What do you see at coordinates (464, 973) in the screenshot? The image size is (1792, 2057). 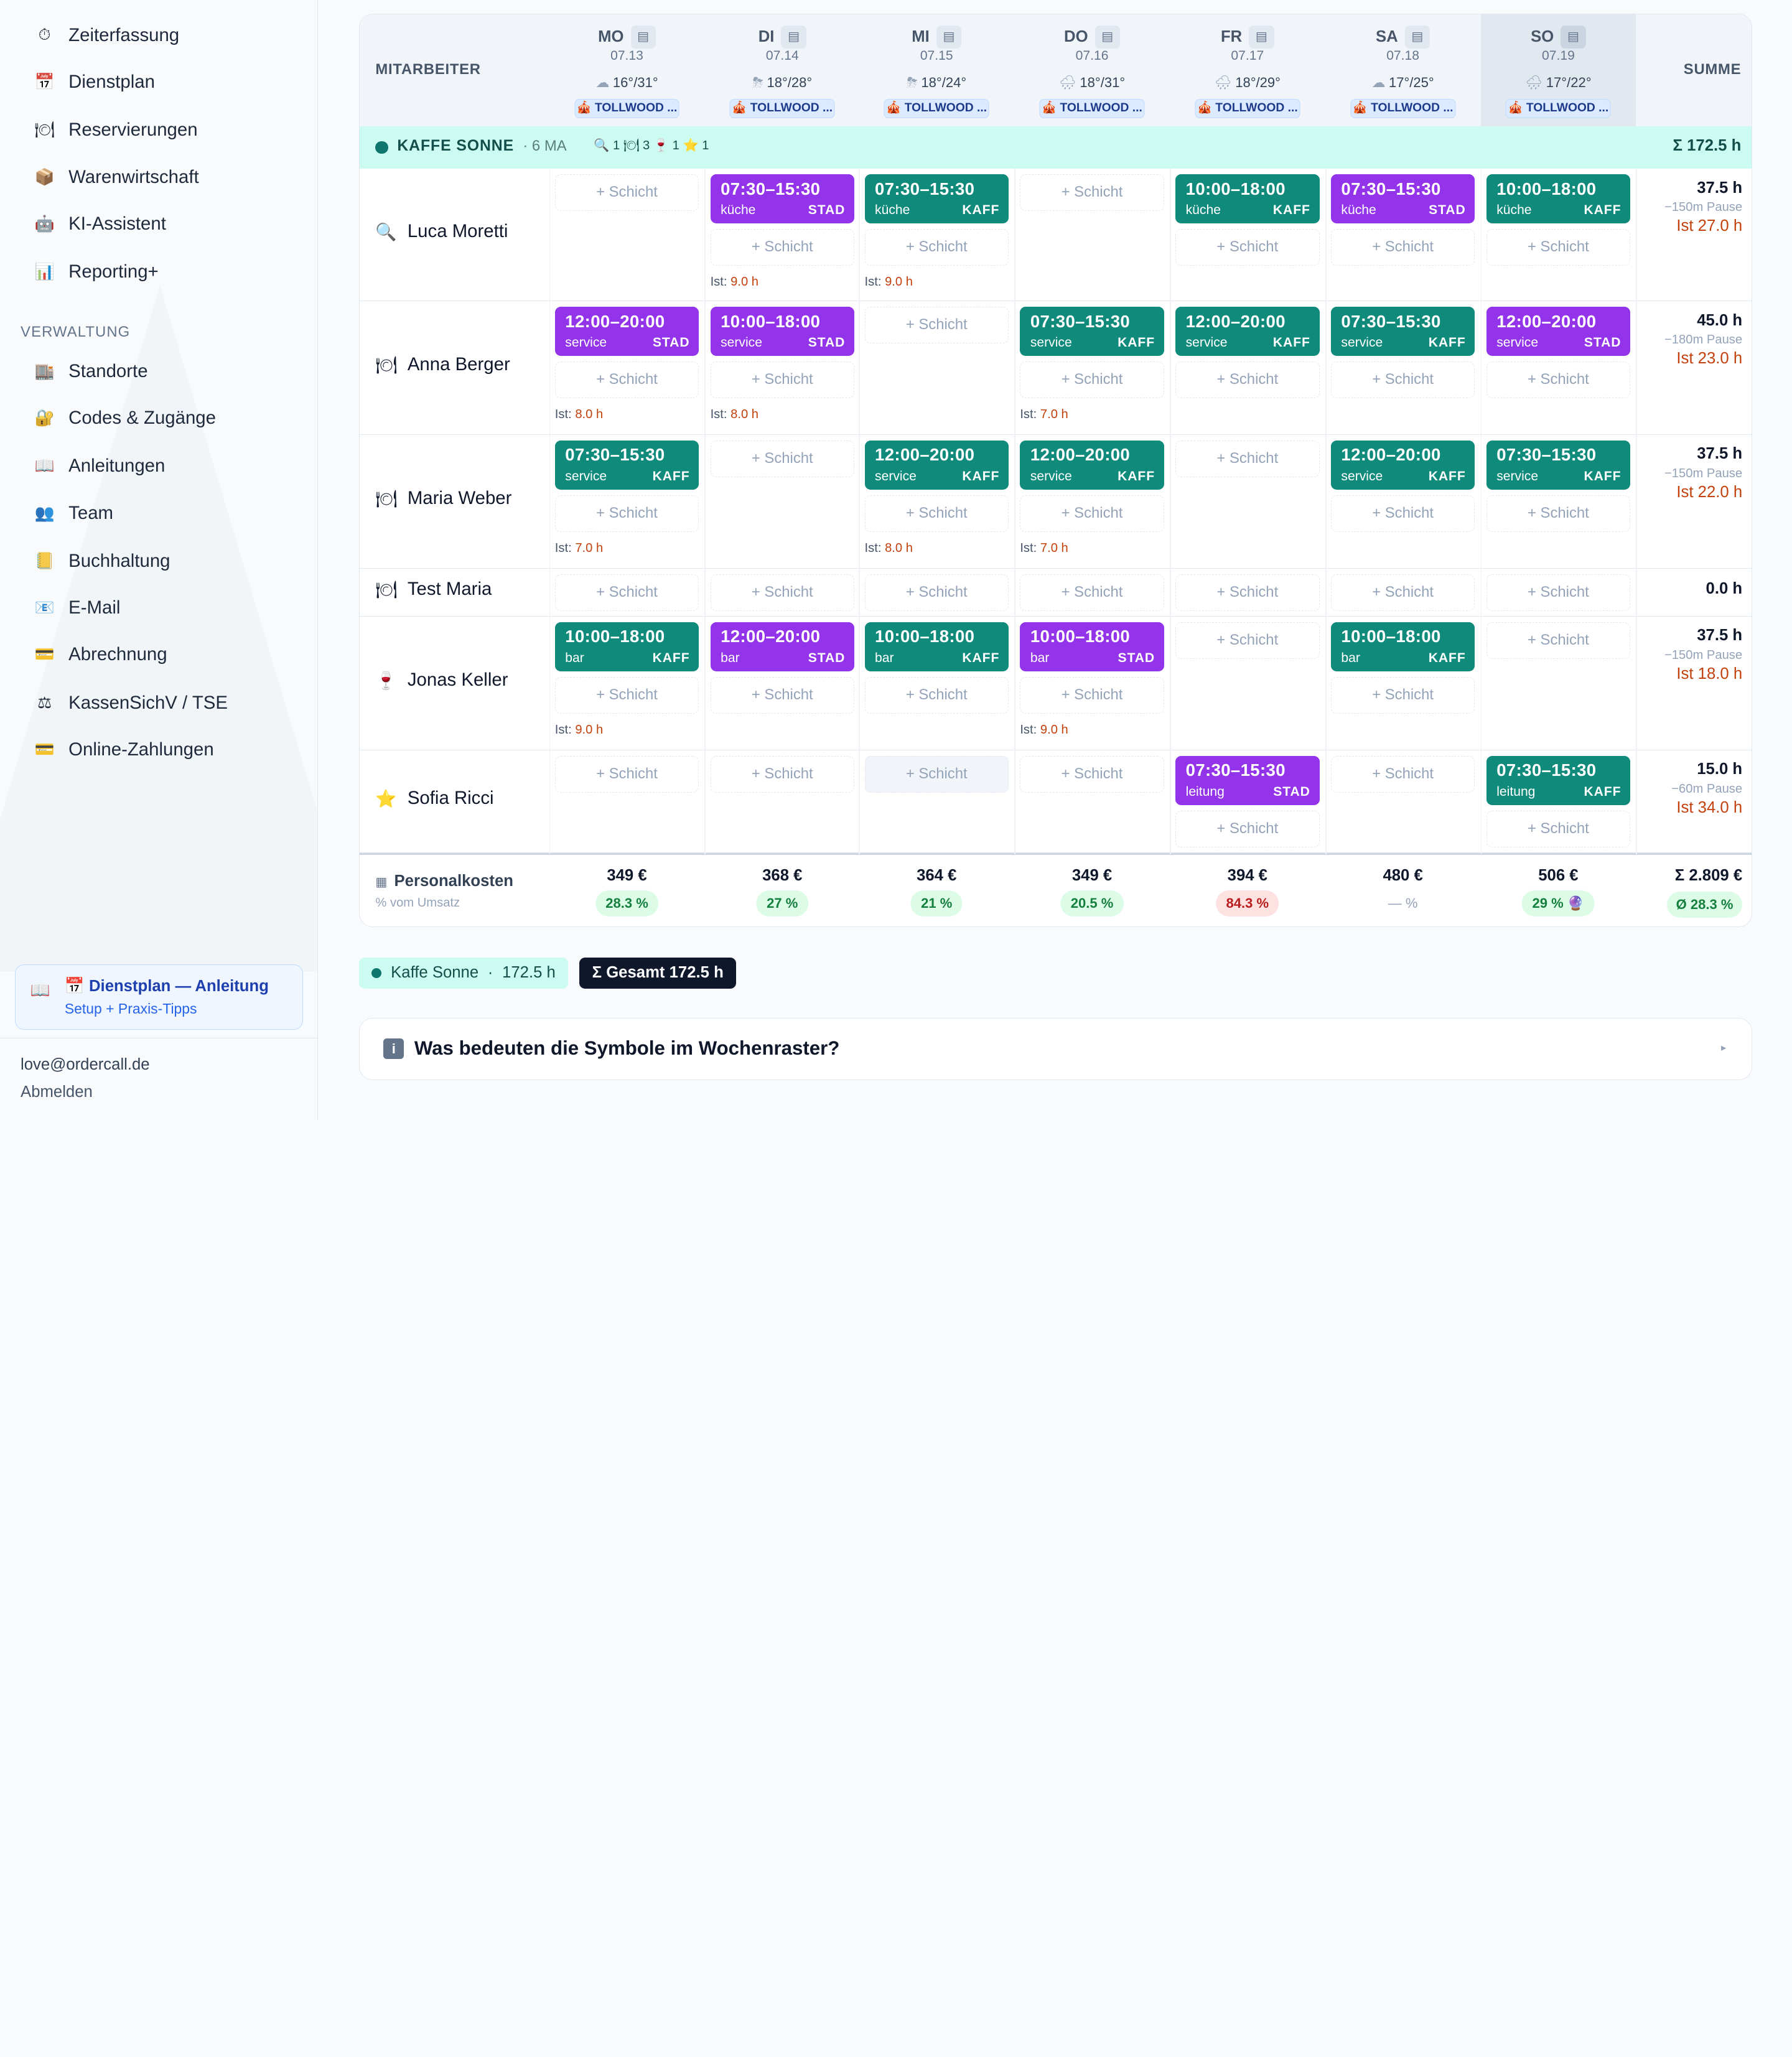 I see `team-hours-chip: Kaffe Sonne · 172.5 h` at bounding box center [464, 973].